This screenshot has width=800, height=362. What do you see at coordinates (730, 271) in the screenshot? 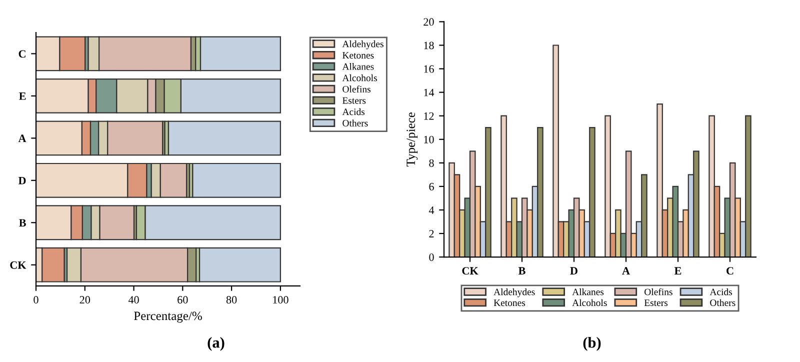
I see `x-tick-label: C` at bounding box center [730, 271].